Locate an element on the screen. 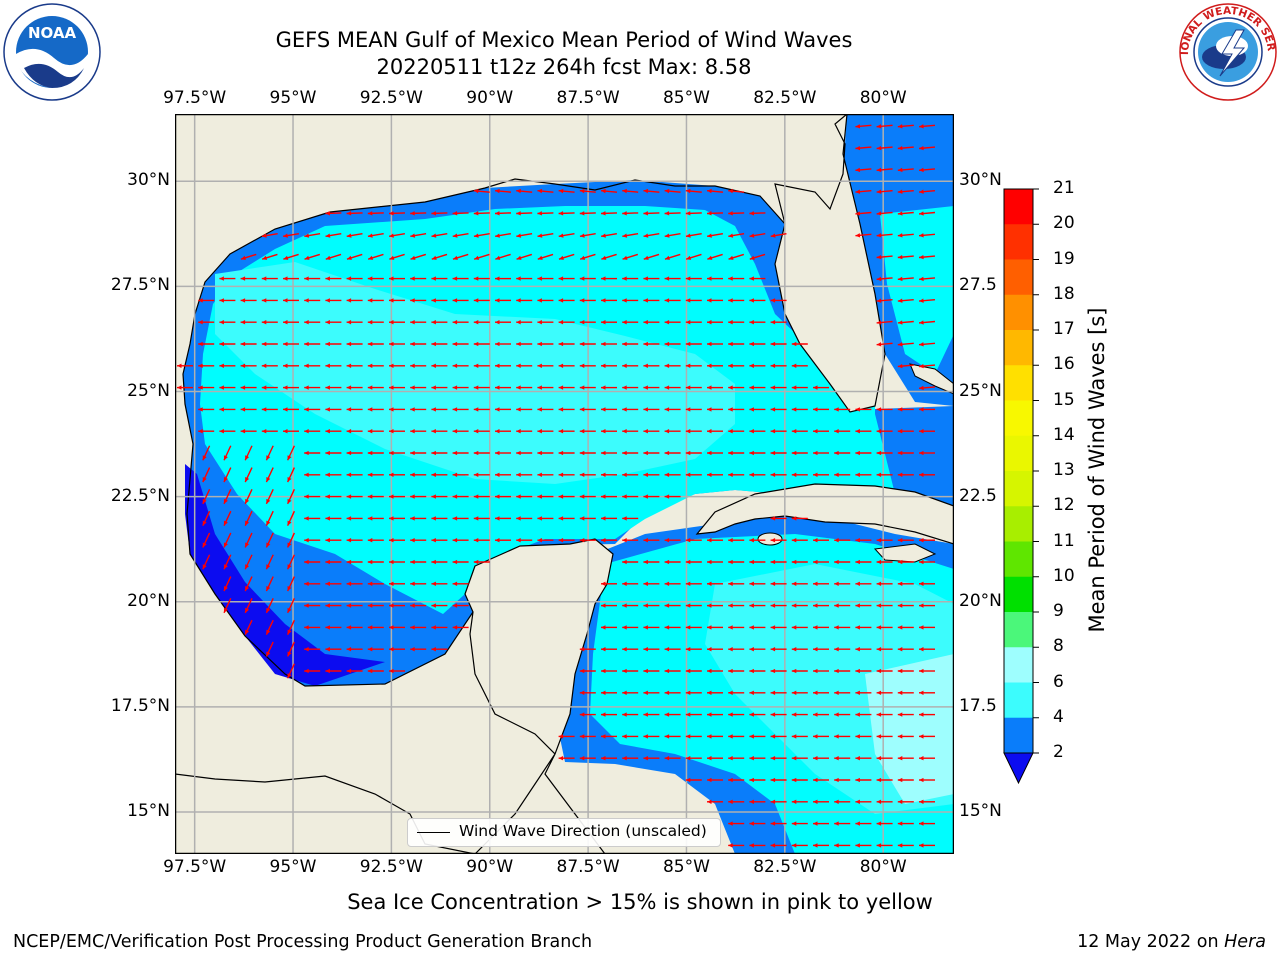  colorbar-under-extend is located at coordinates (1018, 768).